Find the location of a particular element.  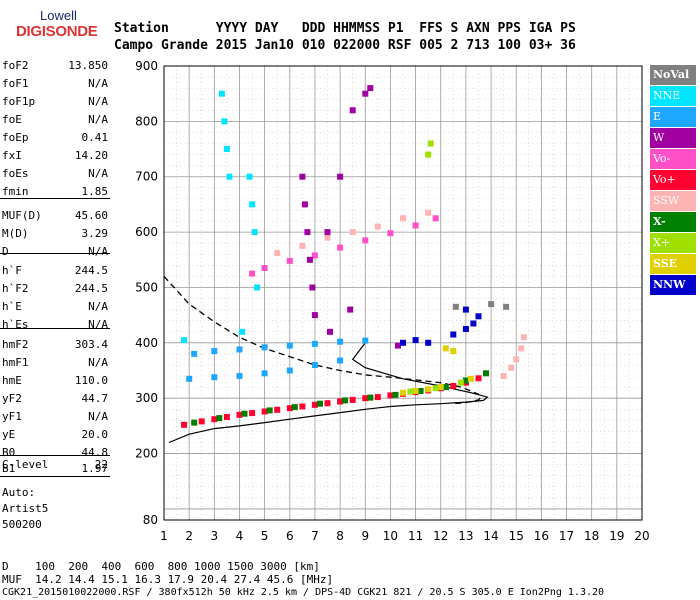

param-key: foE is located at coordinates (12, 119).